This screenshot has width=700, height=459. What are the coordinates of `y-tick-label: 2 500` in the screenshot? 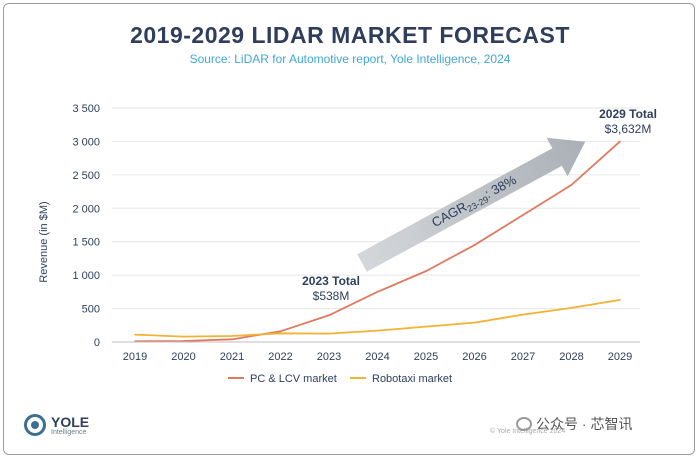 It's located at (86, 176).